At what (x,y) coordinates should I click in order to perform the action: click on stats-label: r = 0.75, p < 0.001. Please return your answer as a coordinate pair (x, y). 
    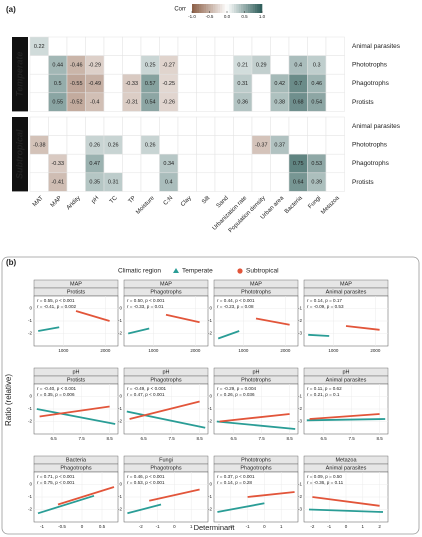
    Looking at the image, I should click on (56, 482).